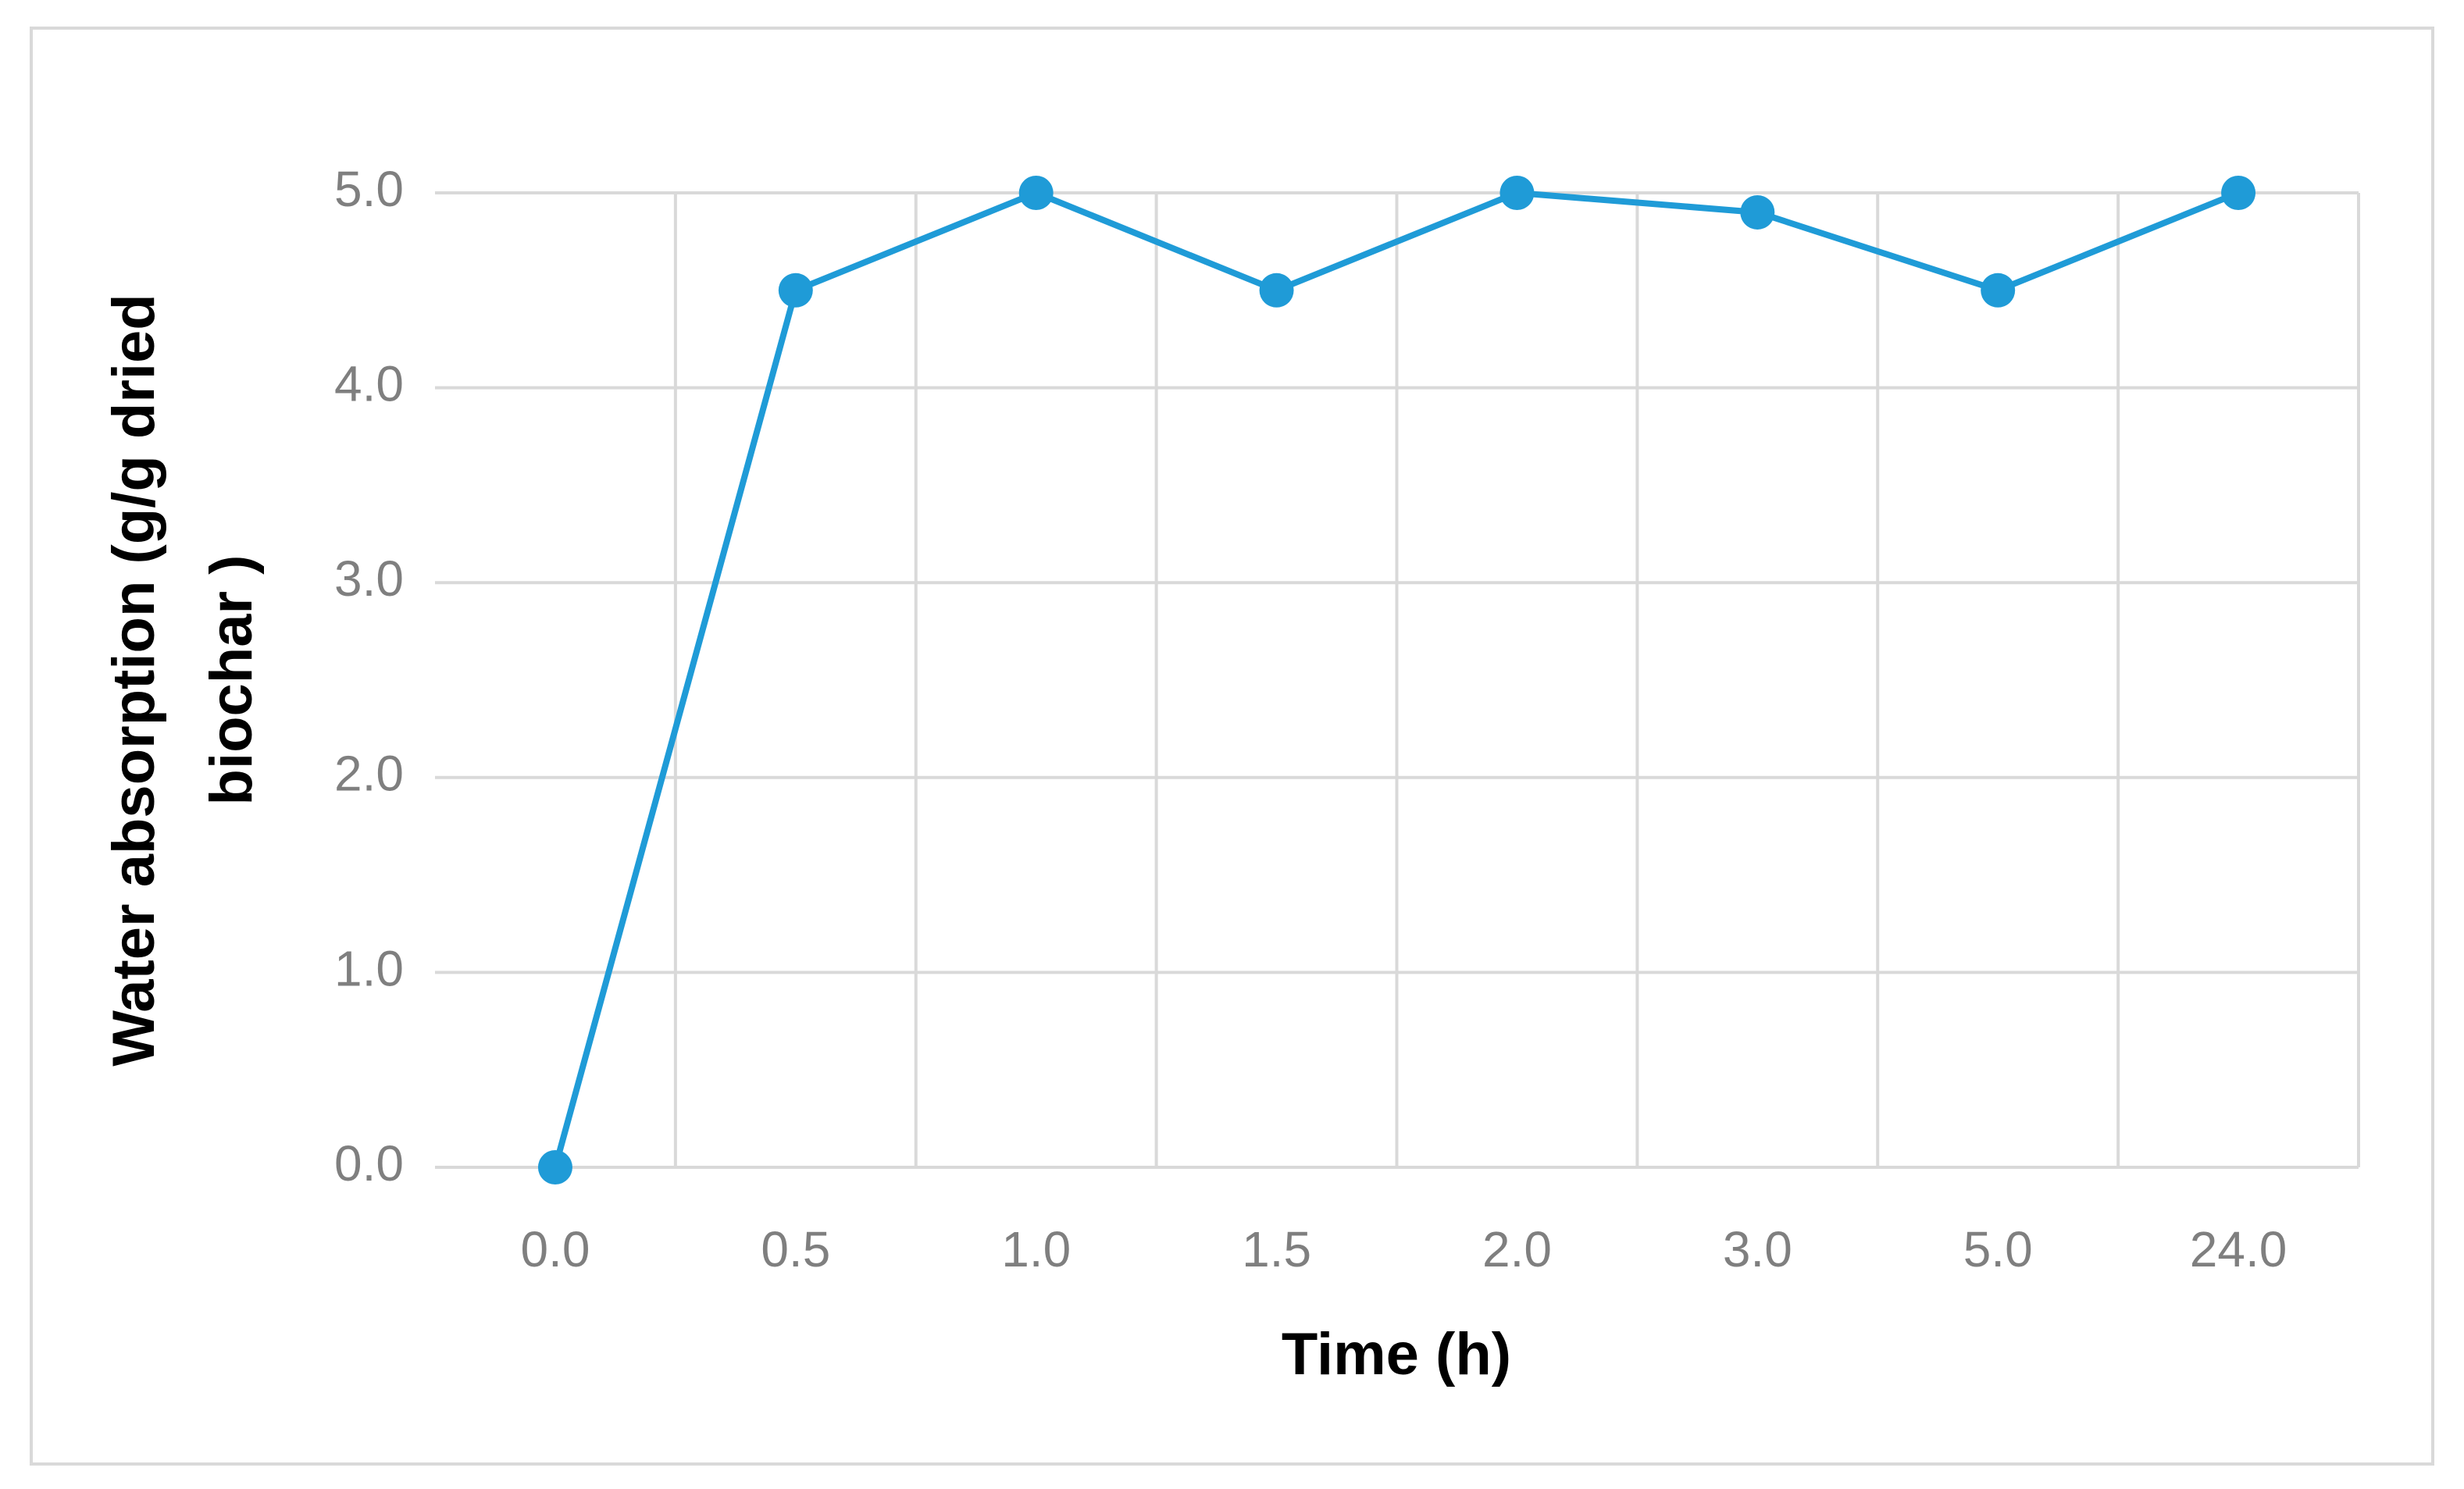  I want to click on y-tick-label: 1.0, so click(369, 968).